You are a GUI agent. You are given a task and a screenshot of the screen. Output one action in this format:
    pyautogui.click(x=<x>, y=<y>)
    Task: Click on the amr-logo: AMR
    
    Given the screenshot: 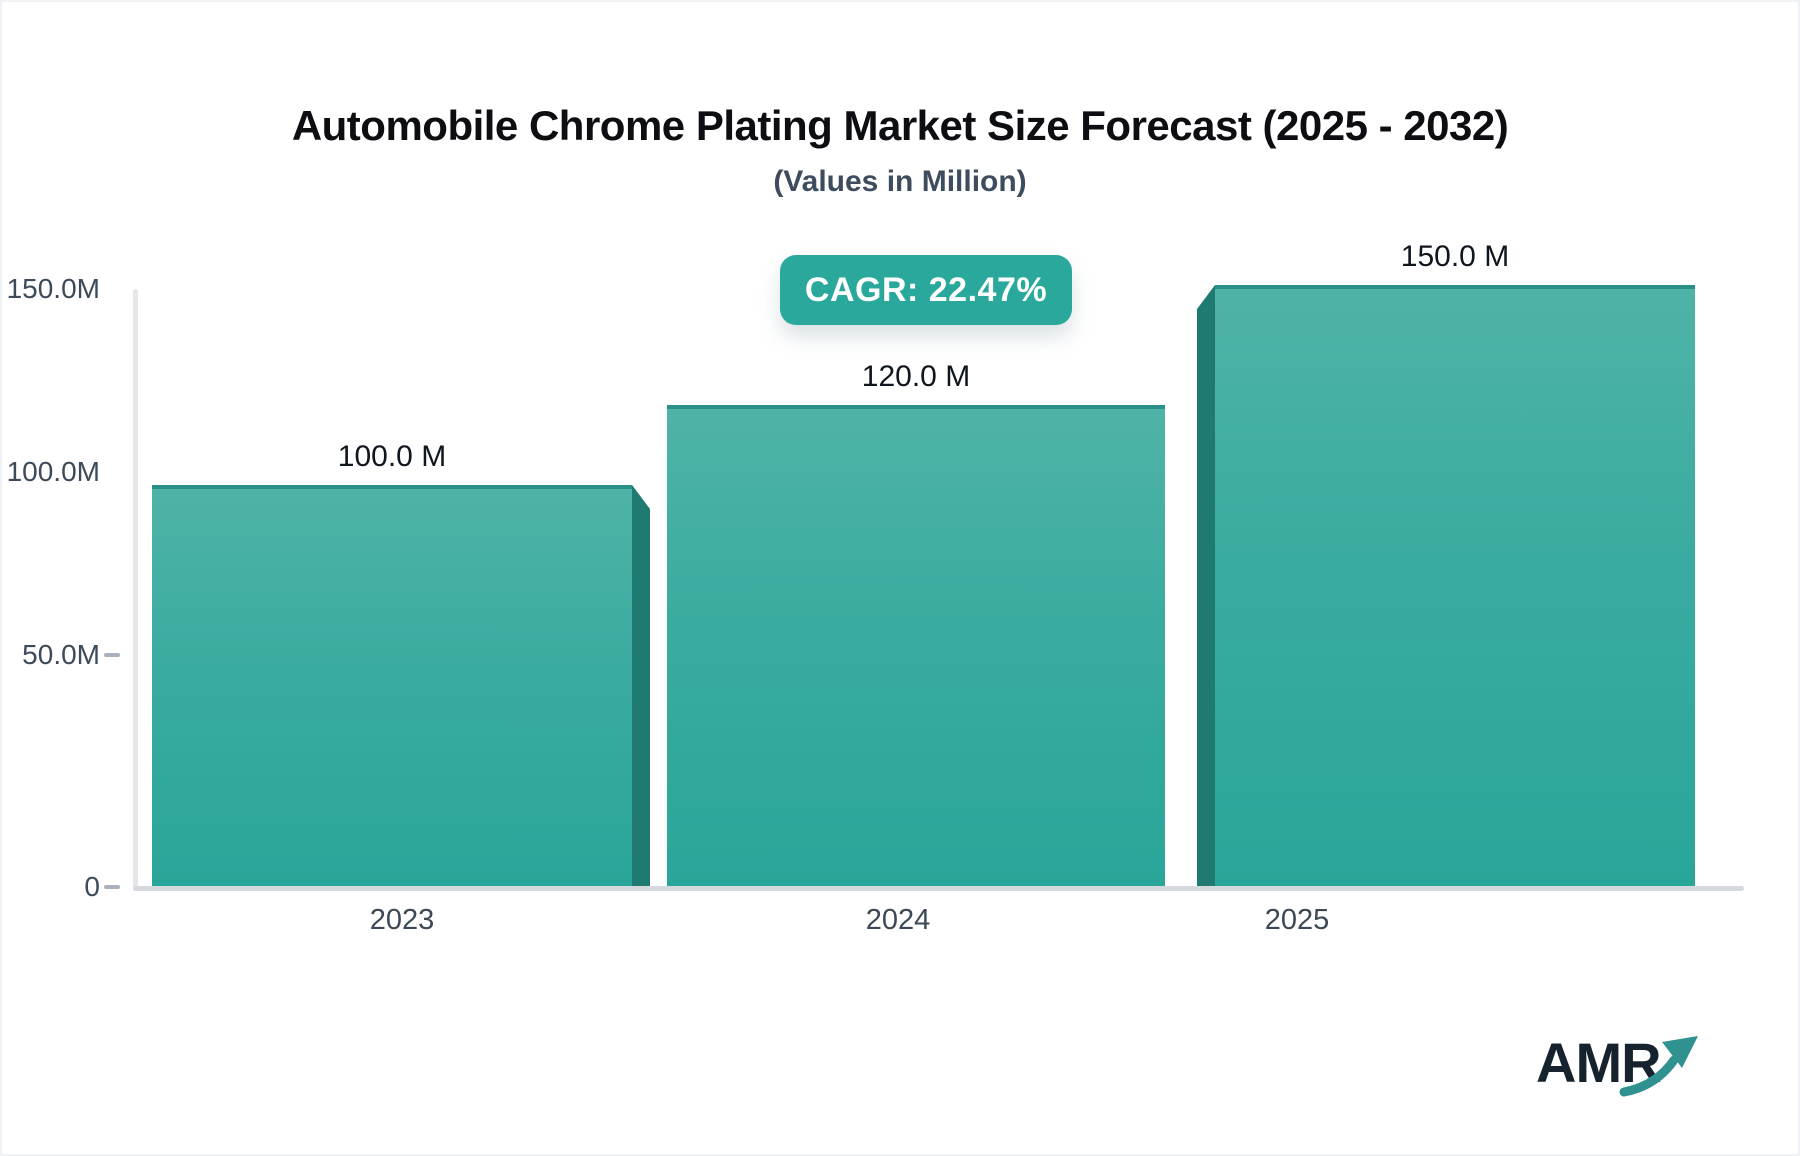 What is the action you would take?
    pyautogui.click(x=1626, y=1072)
    